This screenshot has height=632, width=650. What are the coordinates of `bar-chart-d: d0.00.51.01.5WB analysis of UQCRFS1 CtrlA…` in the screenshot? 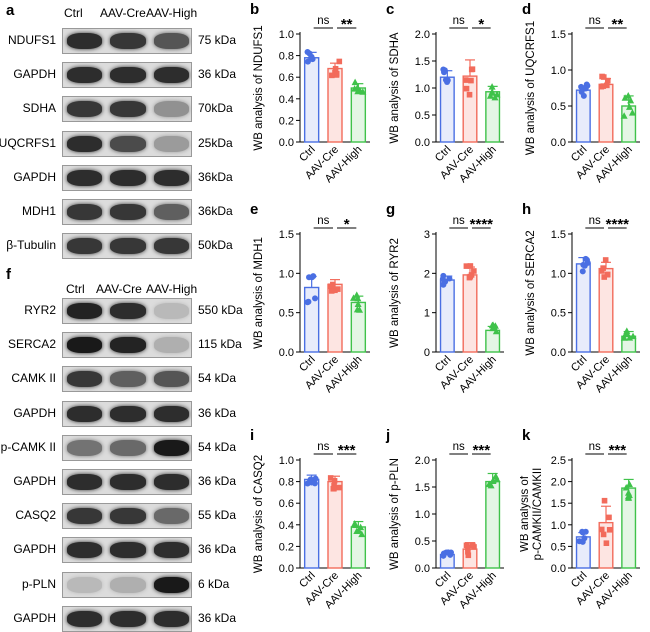 It's located at (581, 93).